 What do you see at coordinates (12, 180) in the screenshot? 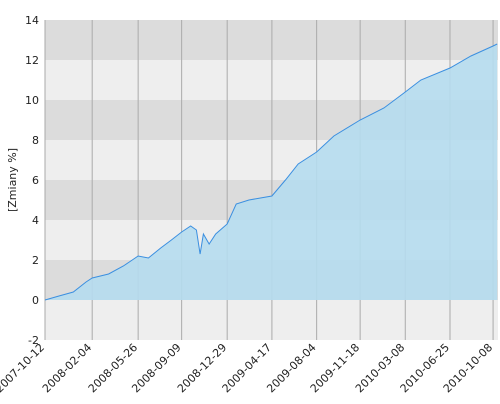
I see `y-axis-label: [Zmiany %]` at bounding box center [12, 180].